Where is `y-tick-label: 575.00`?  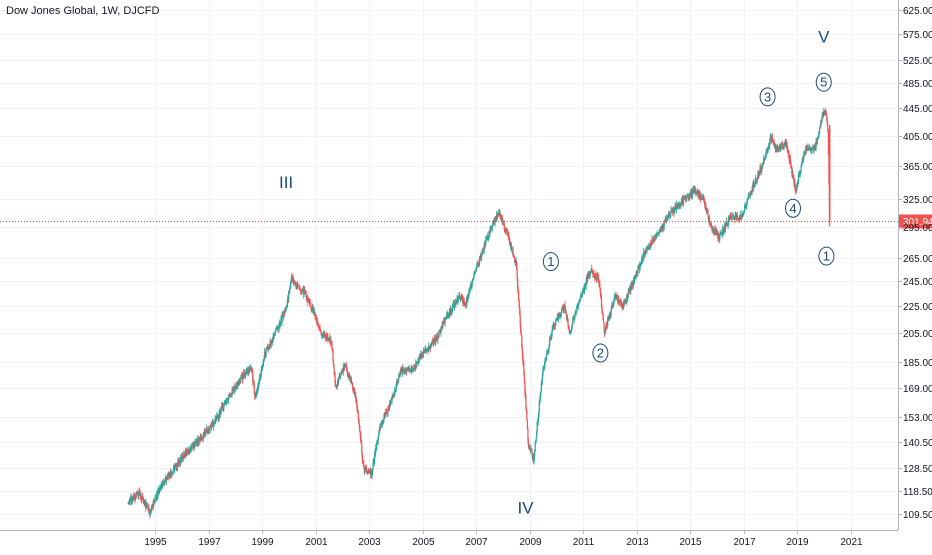 y-tick-label: 575.00 is located at coordinates (917, 35).